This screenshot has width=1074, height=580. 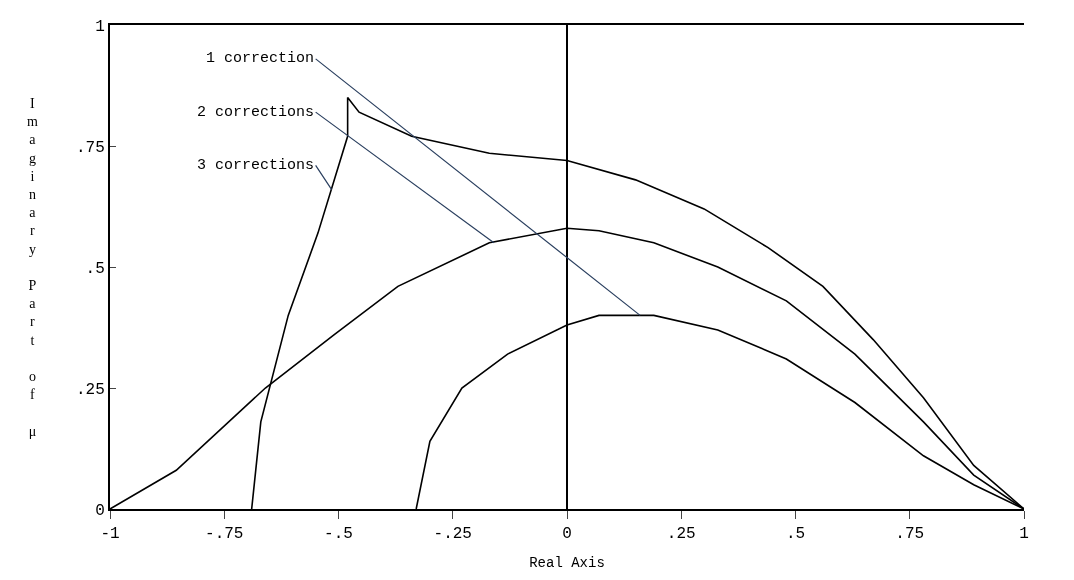 I want to click on x-tick-label: -.25, so click(x=452, y=534).